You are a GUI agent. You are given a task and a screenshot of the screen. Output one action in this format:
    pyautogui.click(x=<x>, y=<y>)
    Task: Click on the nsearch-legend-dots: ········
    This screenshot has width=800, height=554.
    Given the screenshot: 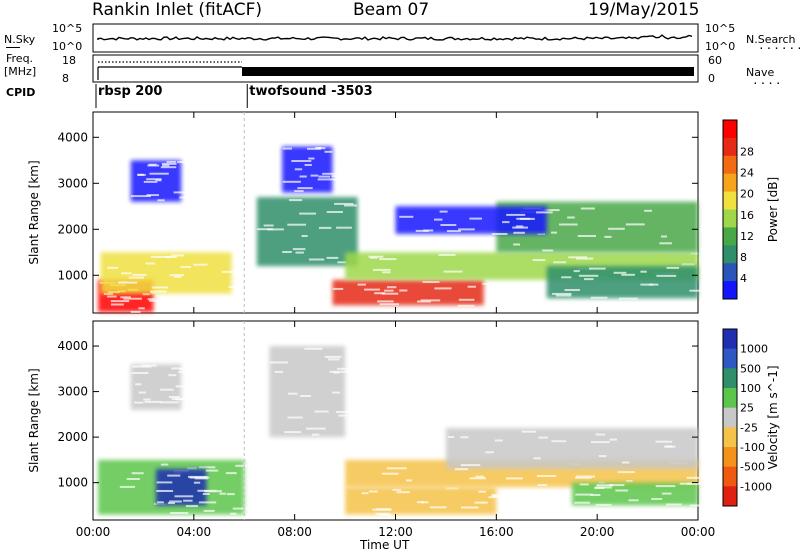 What is the action you would take?
    pyautogui.click(x=779, y=48)
    